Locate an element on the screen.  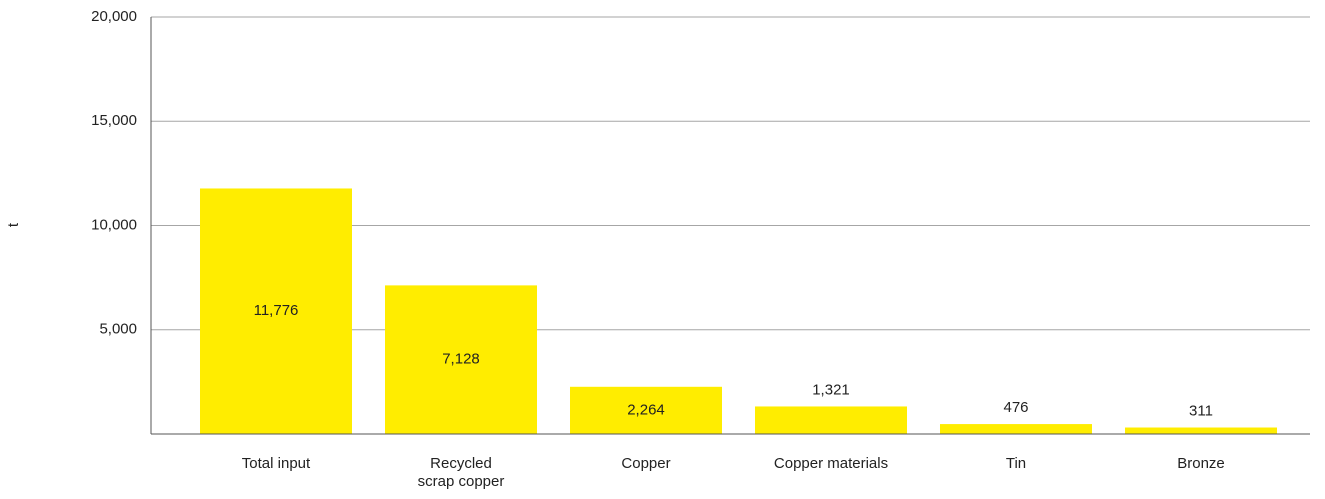
x-tick-label: Copper is located at coordinates (646, 463).